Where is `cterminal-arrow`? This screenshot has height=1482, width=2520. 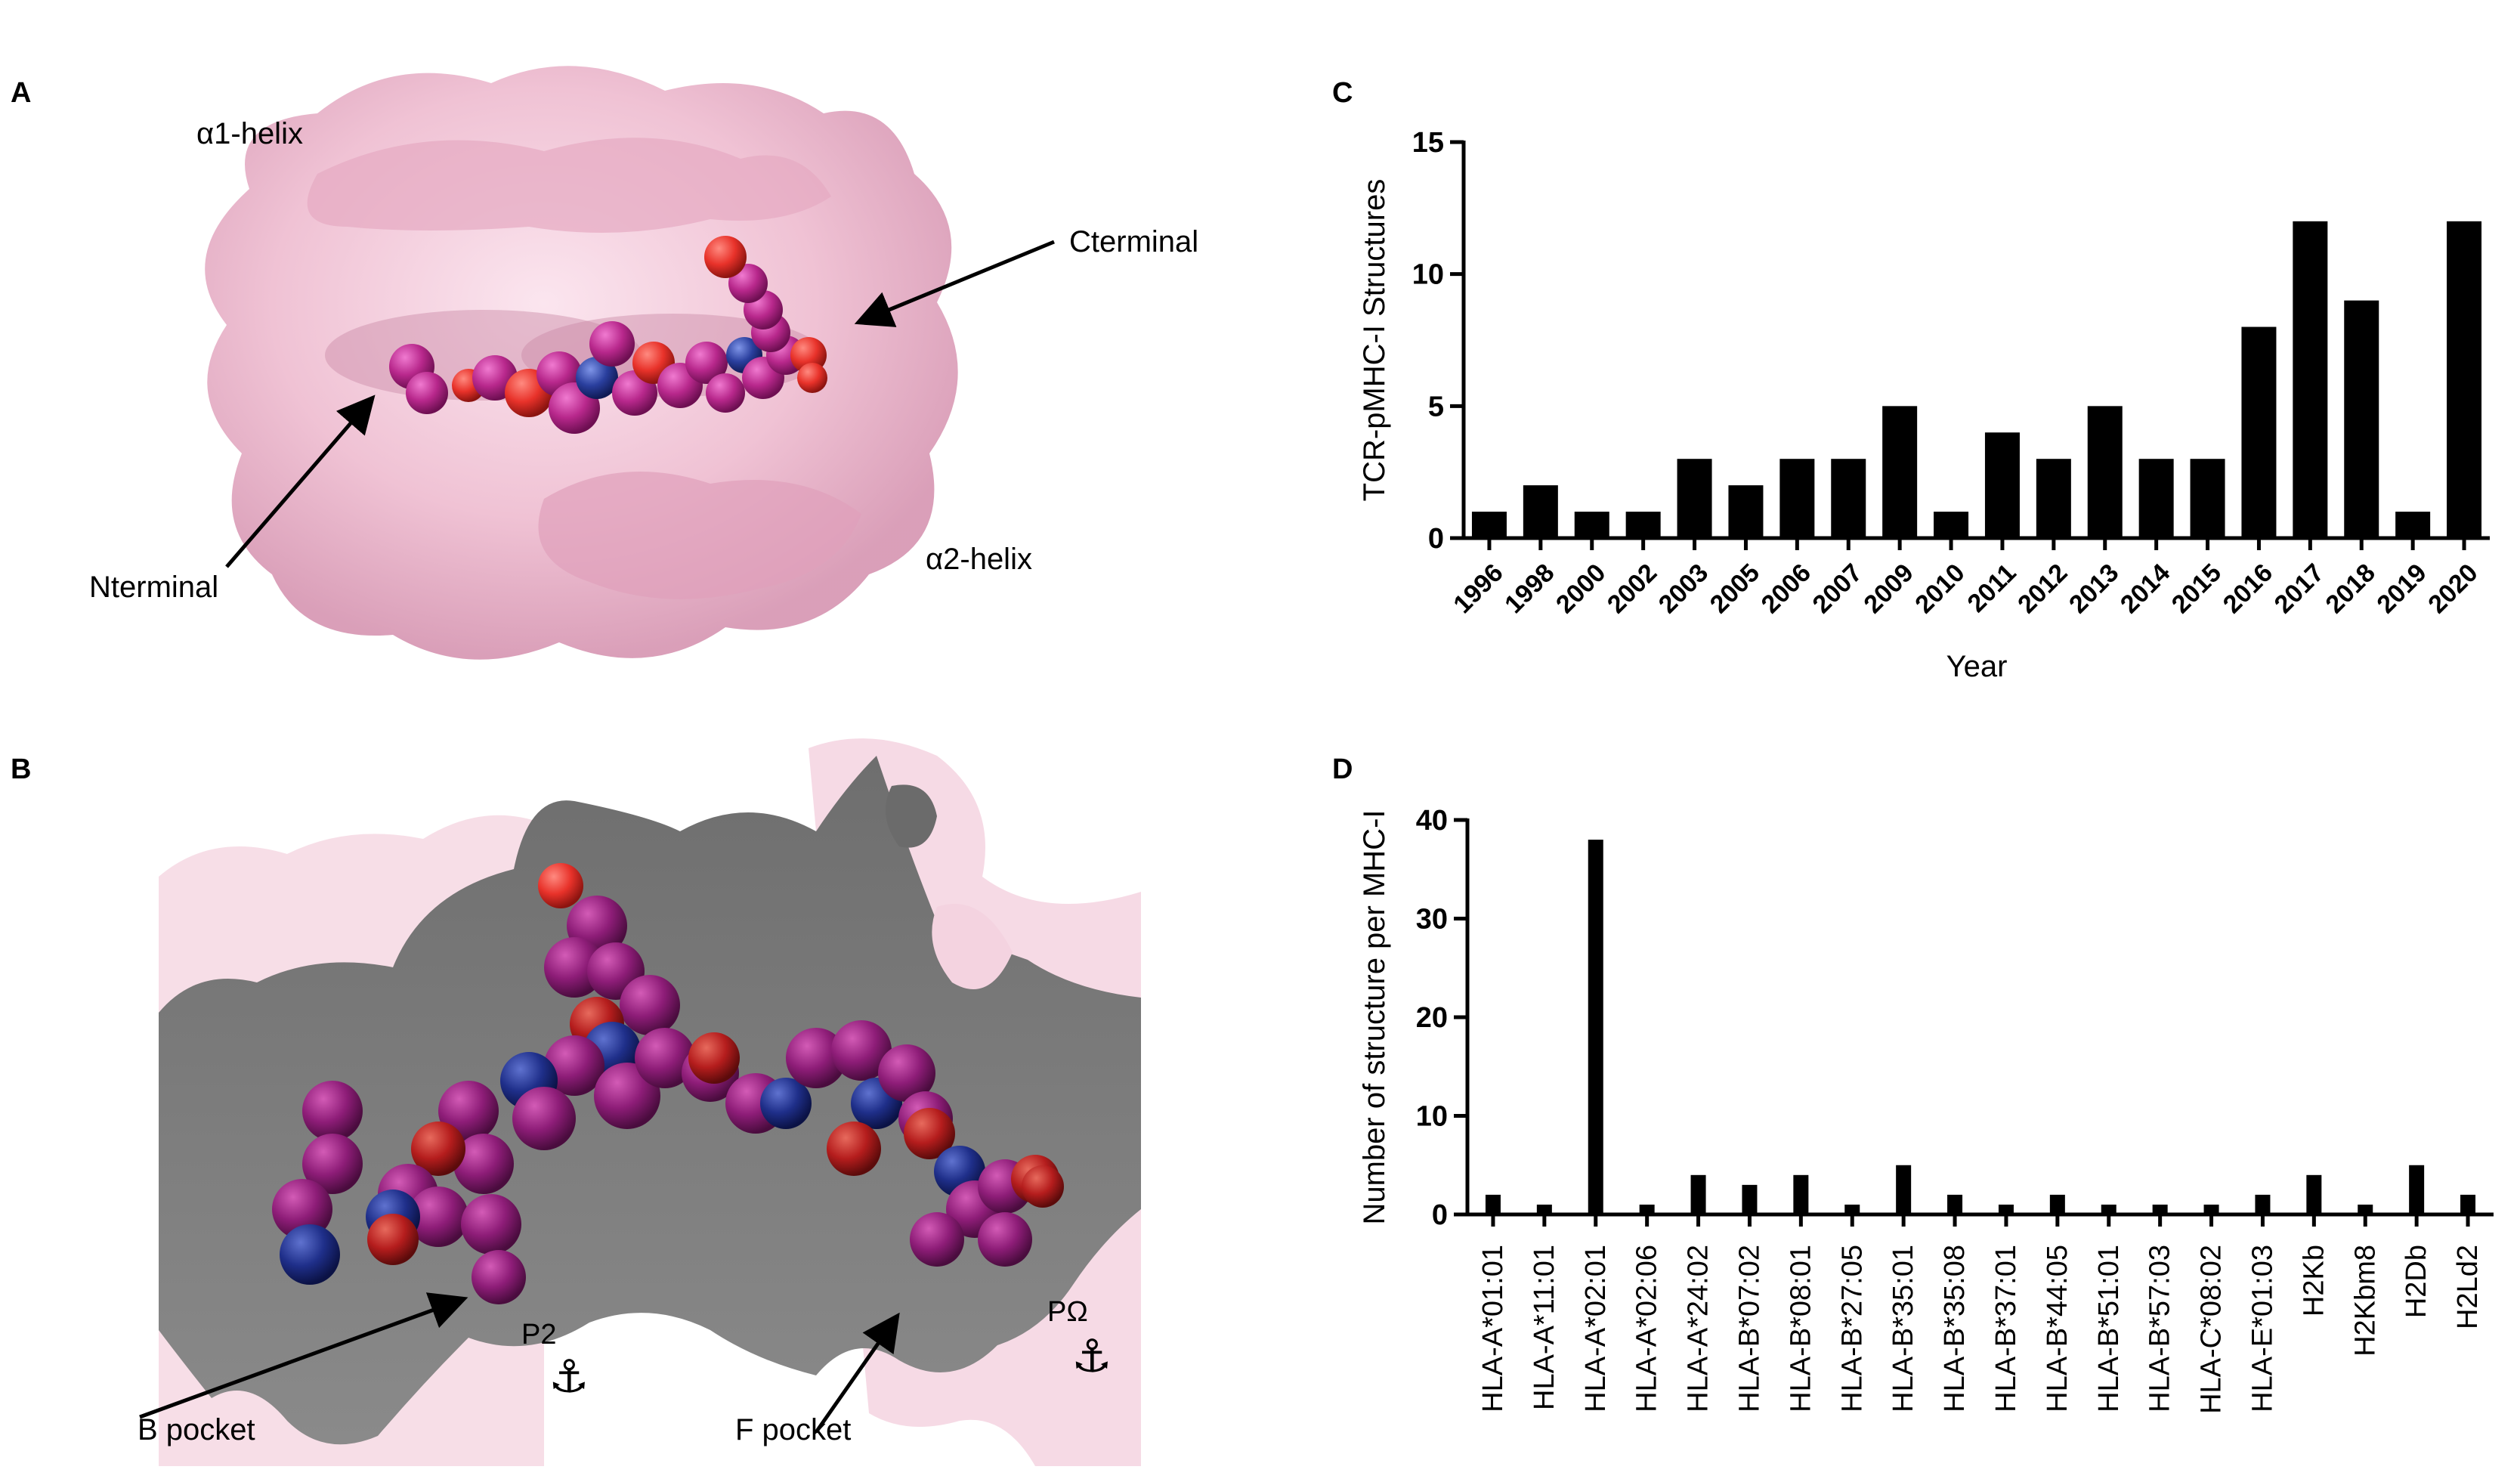 cterminal-arrow is located at coordinates (954, 283).